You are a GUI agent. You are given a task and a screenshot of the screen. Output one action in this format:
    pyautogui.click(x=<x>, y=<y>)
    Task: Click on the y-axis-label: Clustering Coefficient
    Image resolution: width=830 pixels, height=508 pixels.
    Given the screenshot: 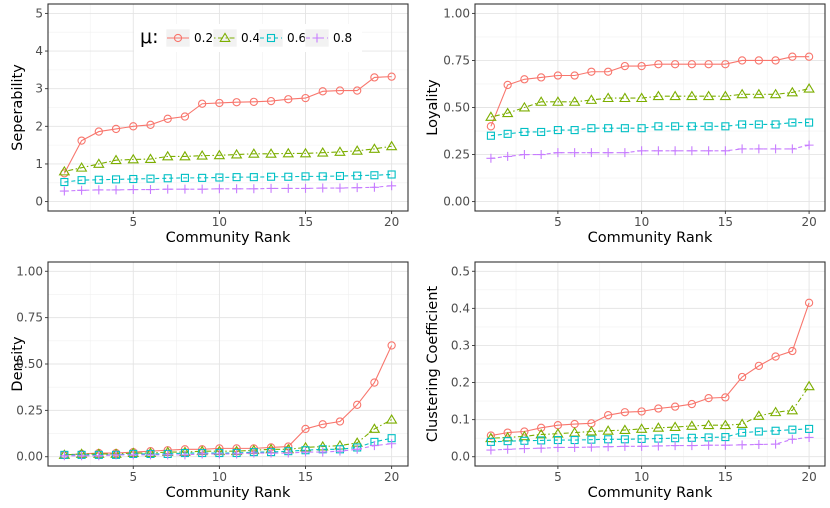 What is the action you would take?
    pyautogui.click(x=433, y=364)
    